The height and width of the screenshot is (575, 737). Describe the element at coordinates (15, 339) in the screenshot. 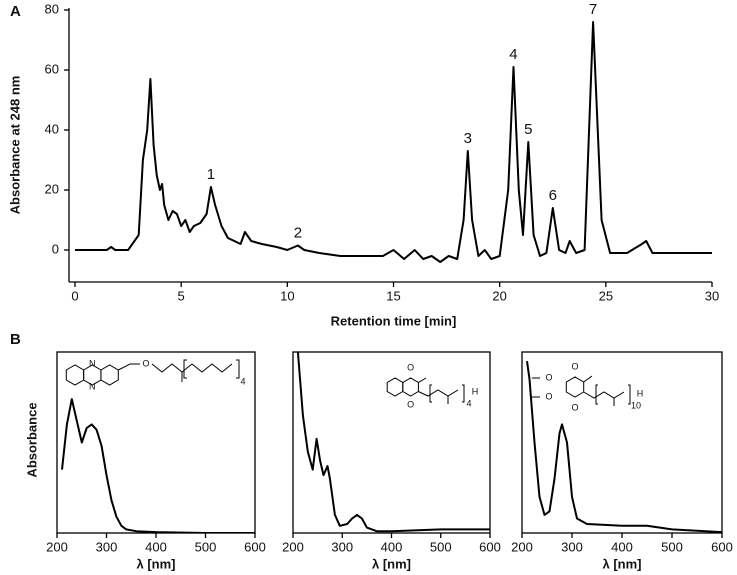

I see `panel-label: B` at that location.